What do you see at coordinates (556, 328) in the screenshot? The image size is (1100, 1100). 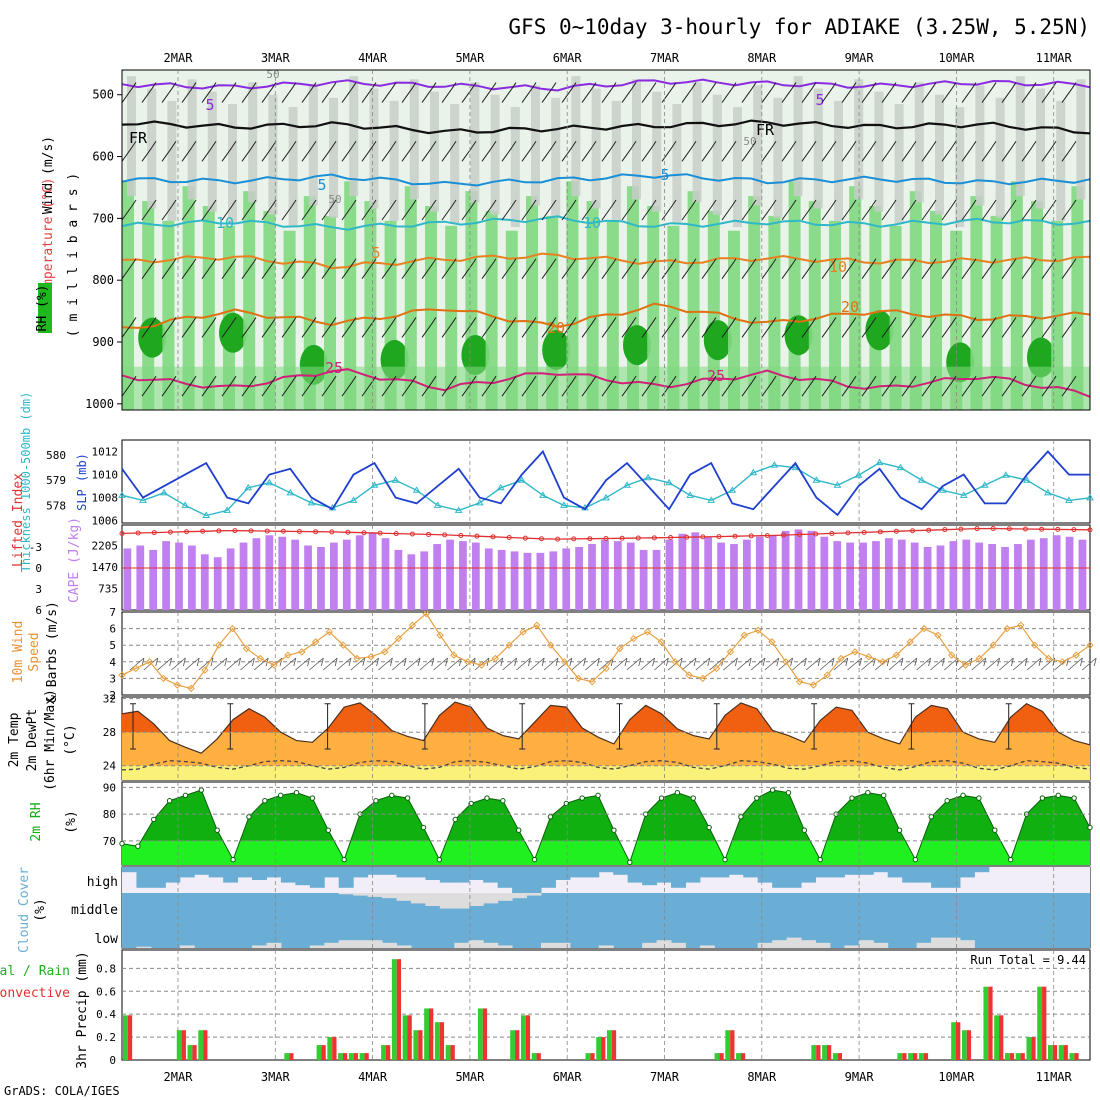 I see `contour-label: 20` at bounding box center [556, 328].